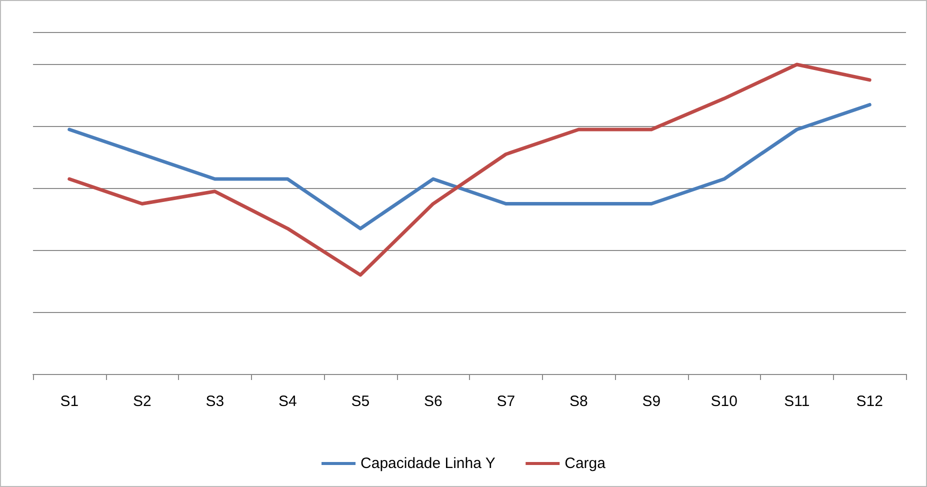  Describe the element at coordinates (142, 401) in the screenshot. I see `x-tick-label: S2` at that location.